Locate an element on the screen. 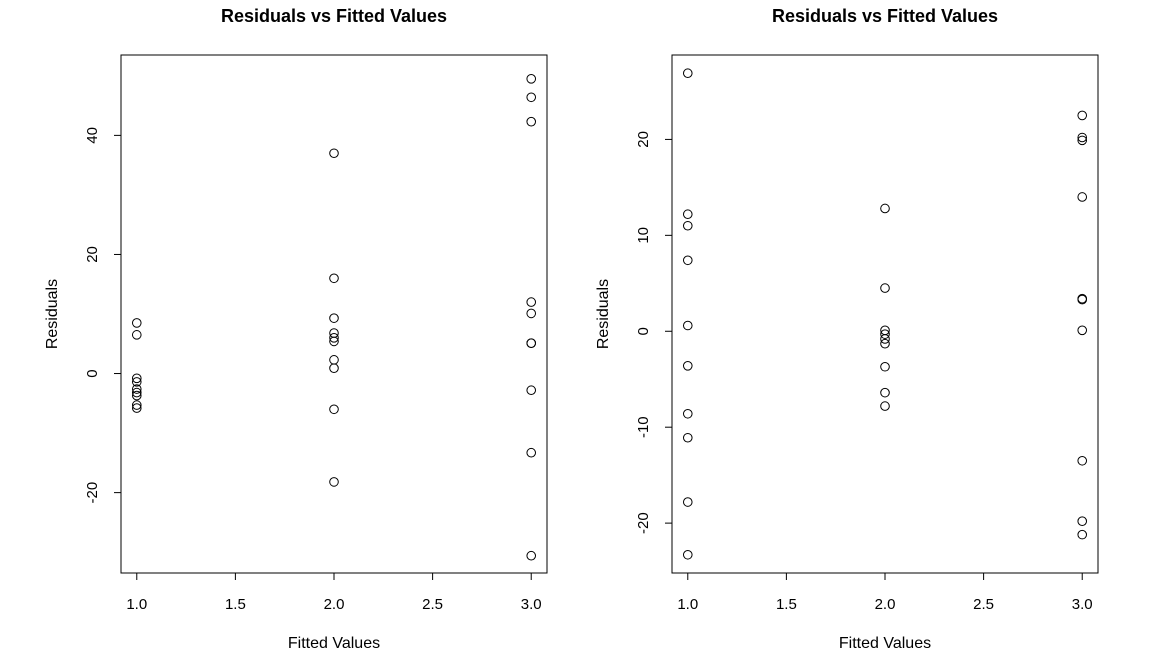  y-tick-label: 40 is located at coordinates (92, 135).